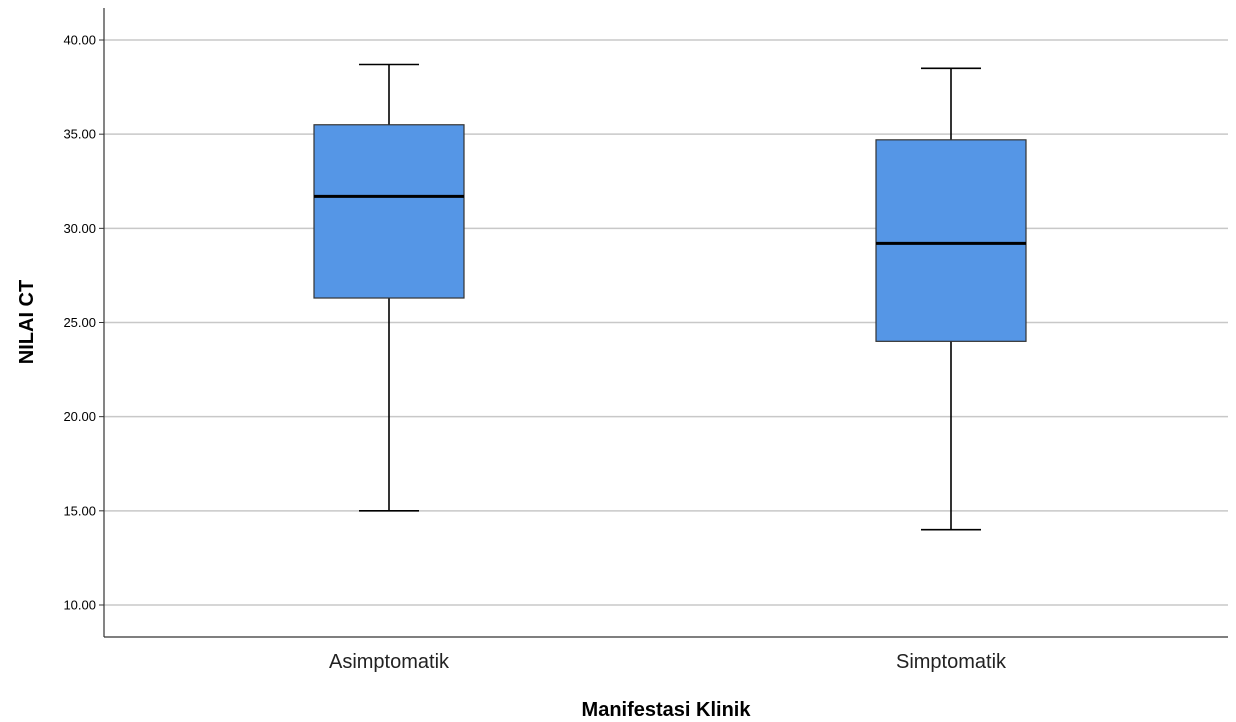  I want to click on y-tick-label: 15.00, so click(79, 510).